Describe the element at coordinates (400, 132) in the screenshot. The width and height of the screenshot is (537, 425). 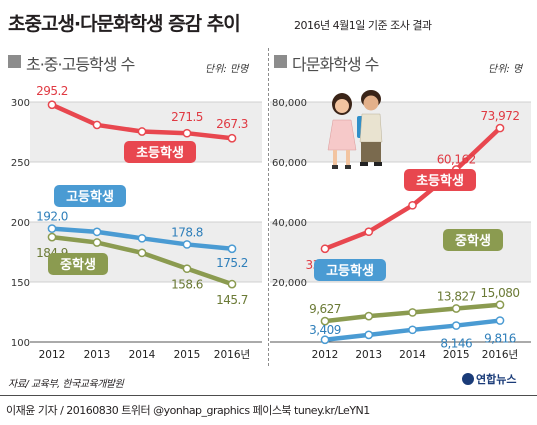
I see `grid-band` at that location.